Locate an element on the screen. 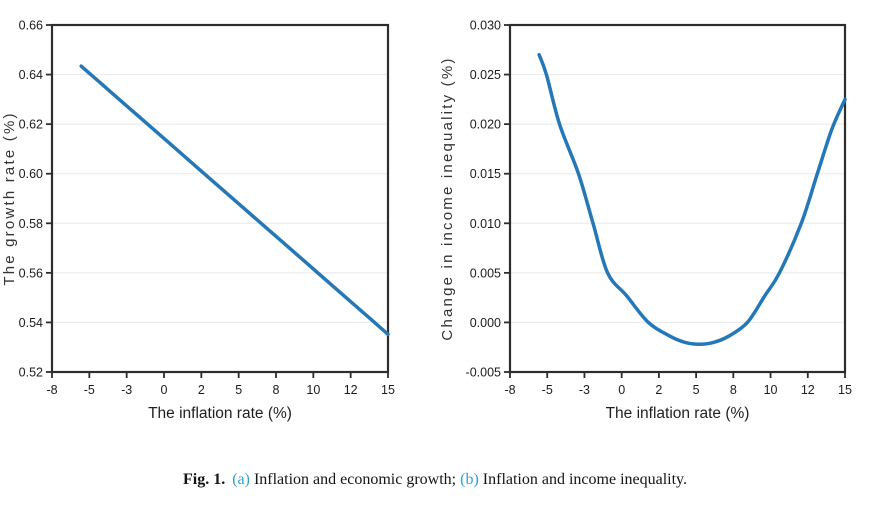 Image resolution: width=870 pixels, height=520 pixels. y-tick-label: 0.58 is located at coordinates (31, 224).